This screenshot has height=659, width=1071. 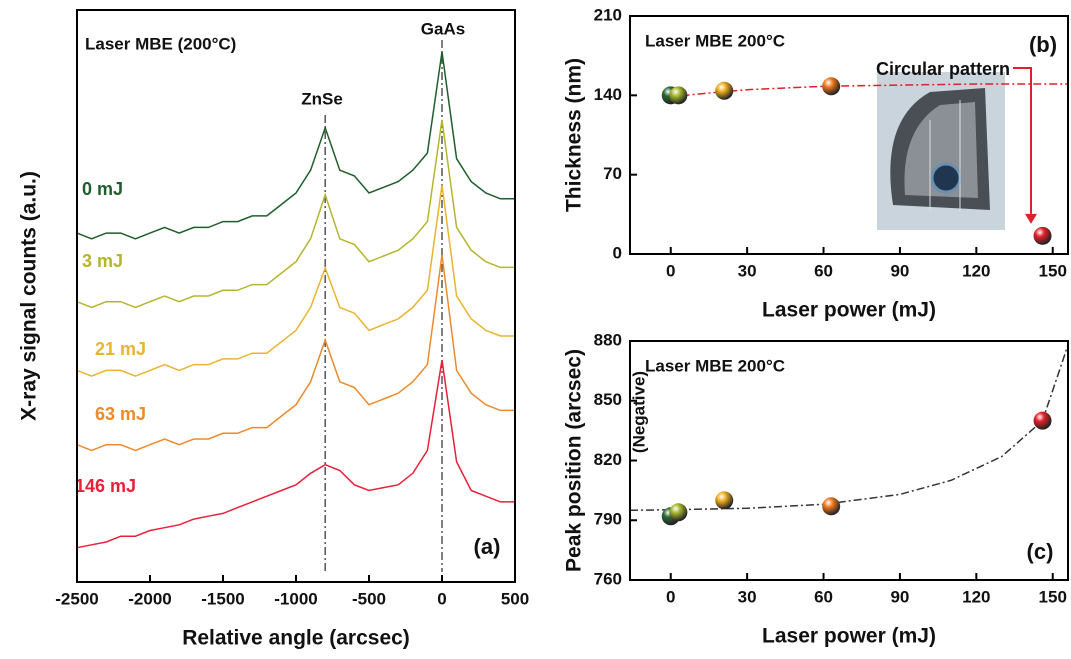 I want to click on series-label: 63 mJ, so click(x=120, y=414).